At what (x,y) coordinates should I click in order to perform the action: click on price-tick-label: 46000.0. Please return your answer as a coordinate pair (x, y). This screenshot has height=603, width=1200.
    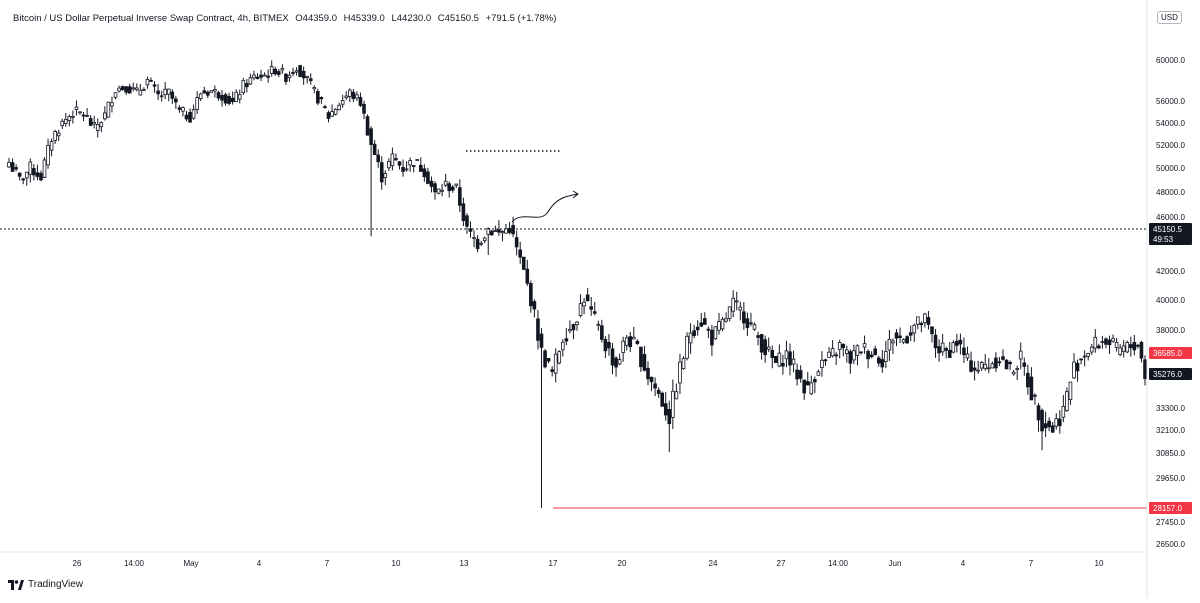
    Looking at the image, I should click on (1170, 217).